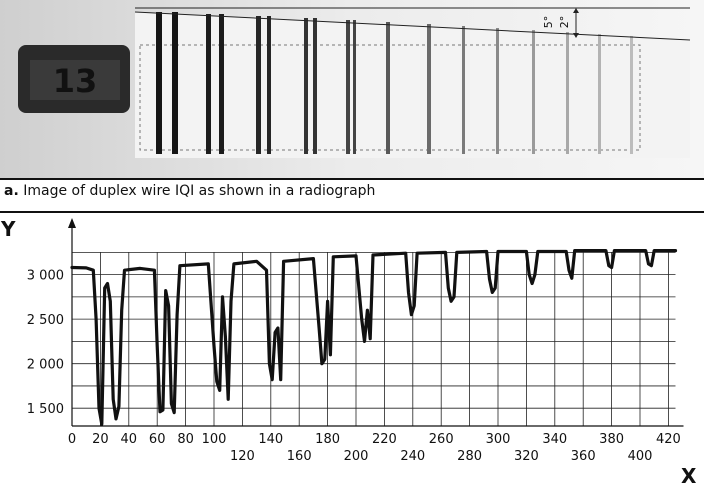 The image size is (704, 485). Describe the element at coordinates (185, 439) in the screenshot. I see `x-tick-label: 80` at that location.